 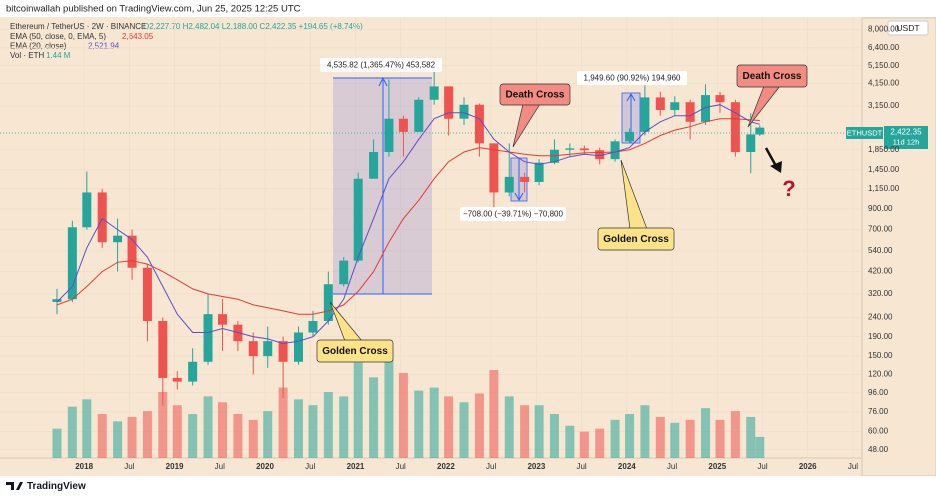 I want to click on legend-value: 2,521.94, so click(x=104, y=46).